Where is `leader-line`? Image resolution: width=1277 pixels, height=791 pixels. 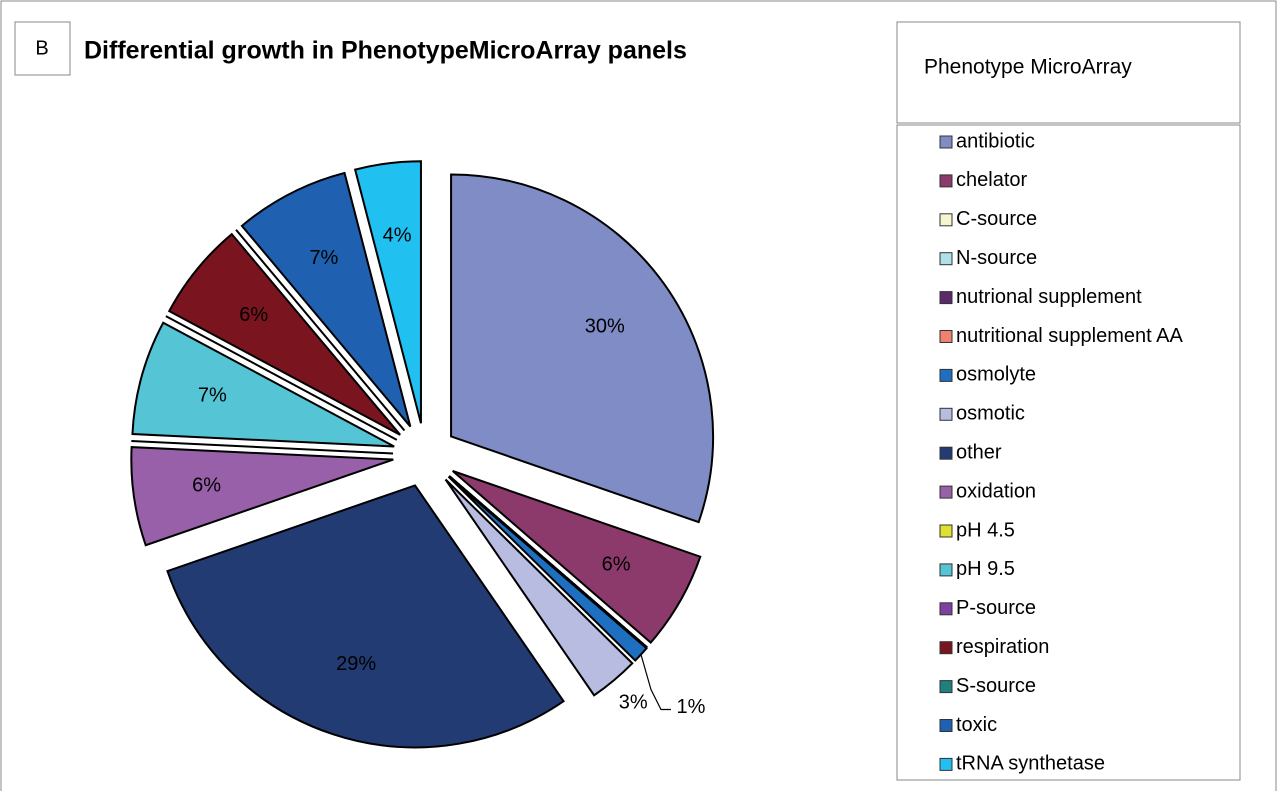
leader-line is located at coordinates (655, 682).